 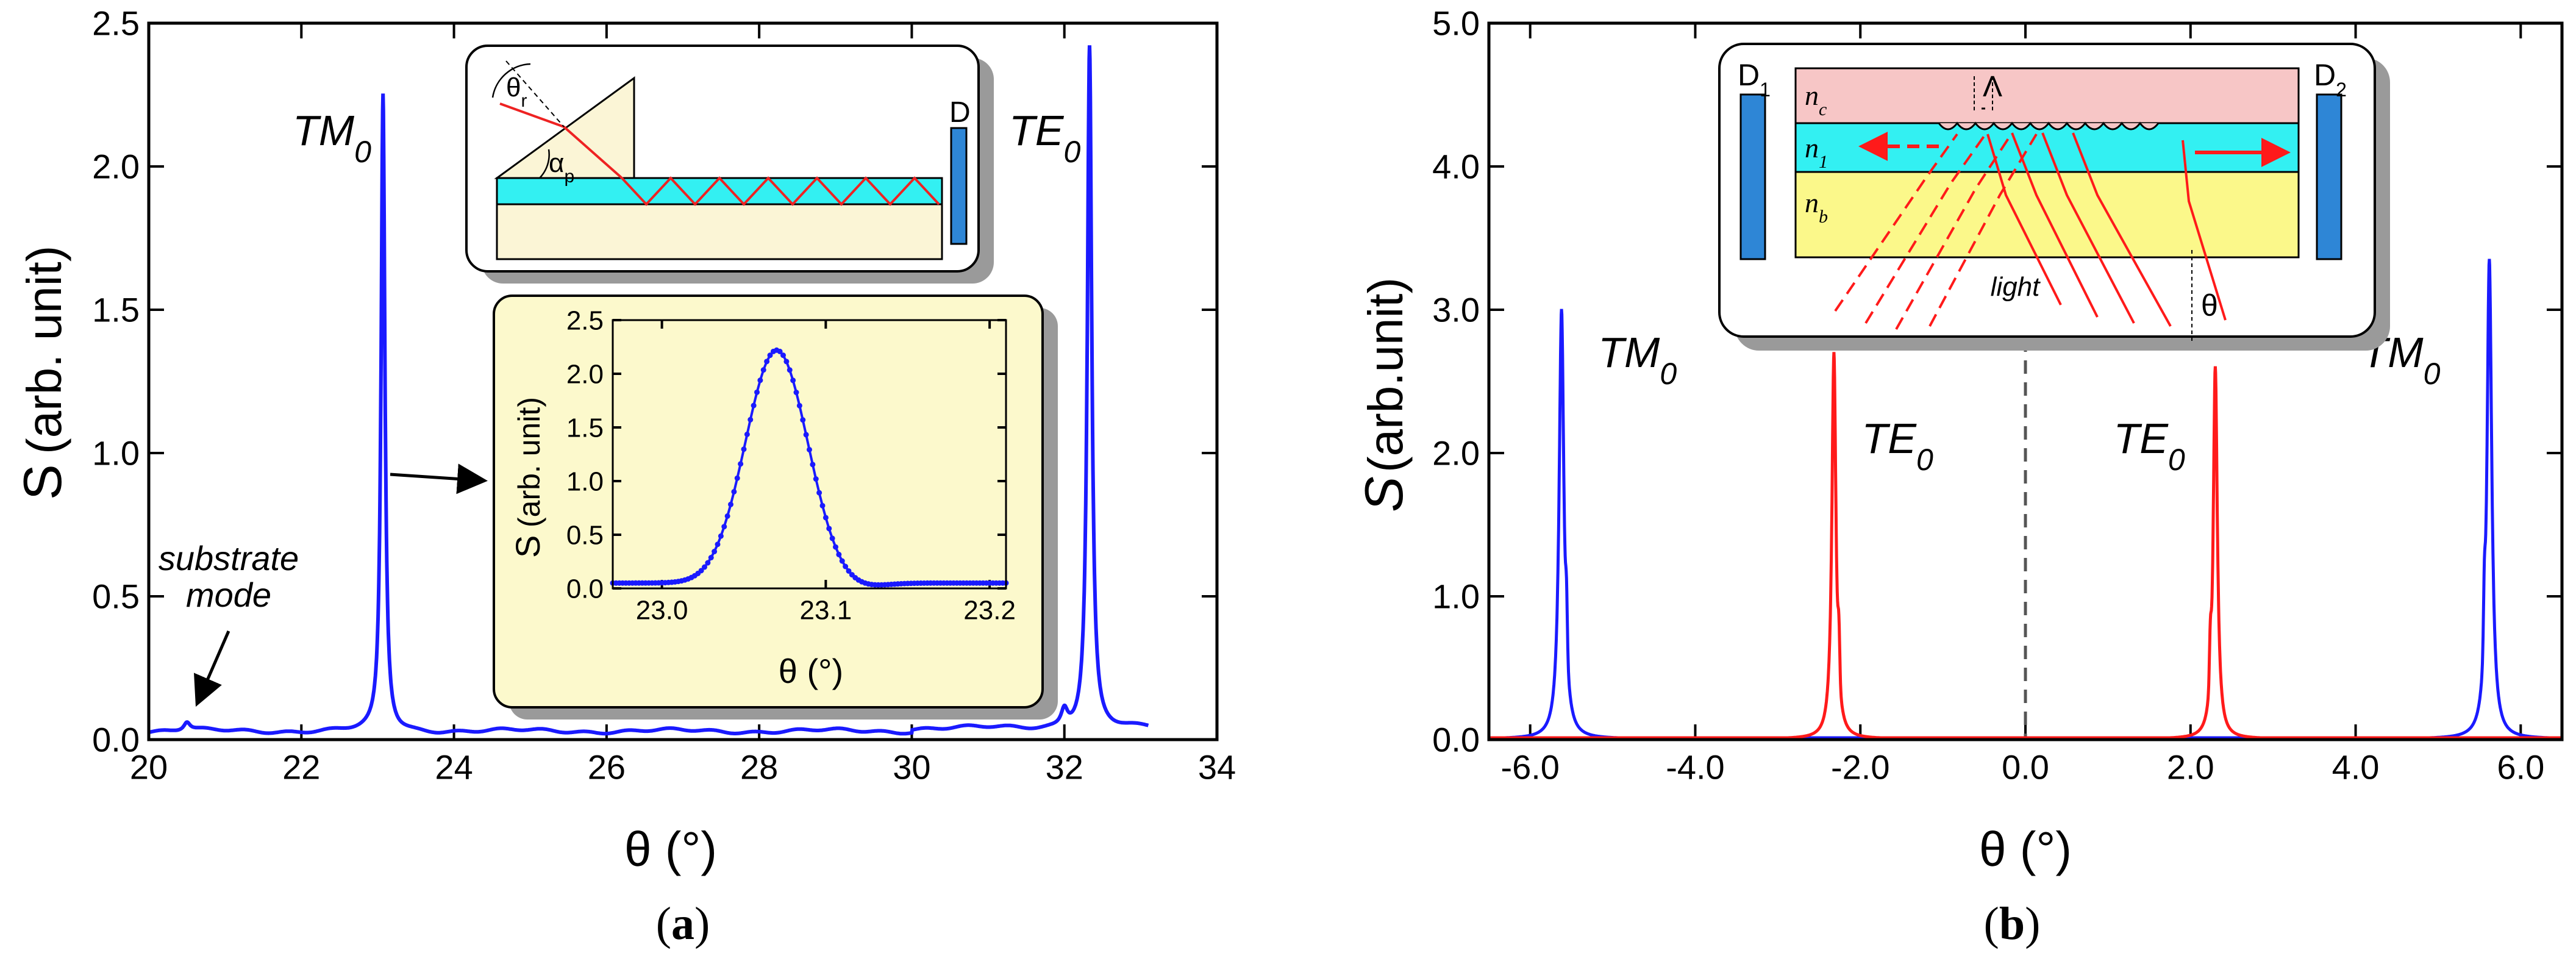 What do you see at coordinates (1816, 100) in the screenshot?
I see `panel-b-nc-label: nc` at bounding box center [1816, 100].